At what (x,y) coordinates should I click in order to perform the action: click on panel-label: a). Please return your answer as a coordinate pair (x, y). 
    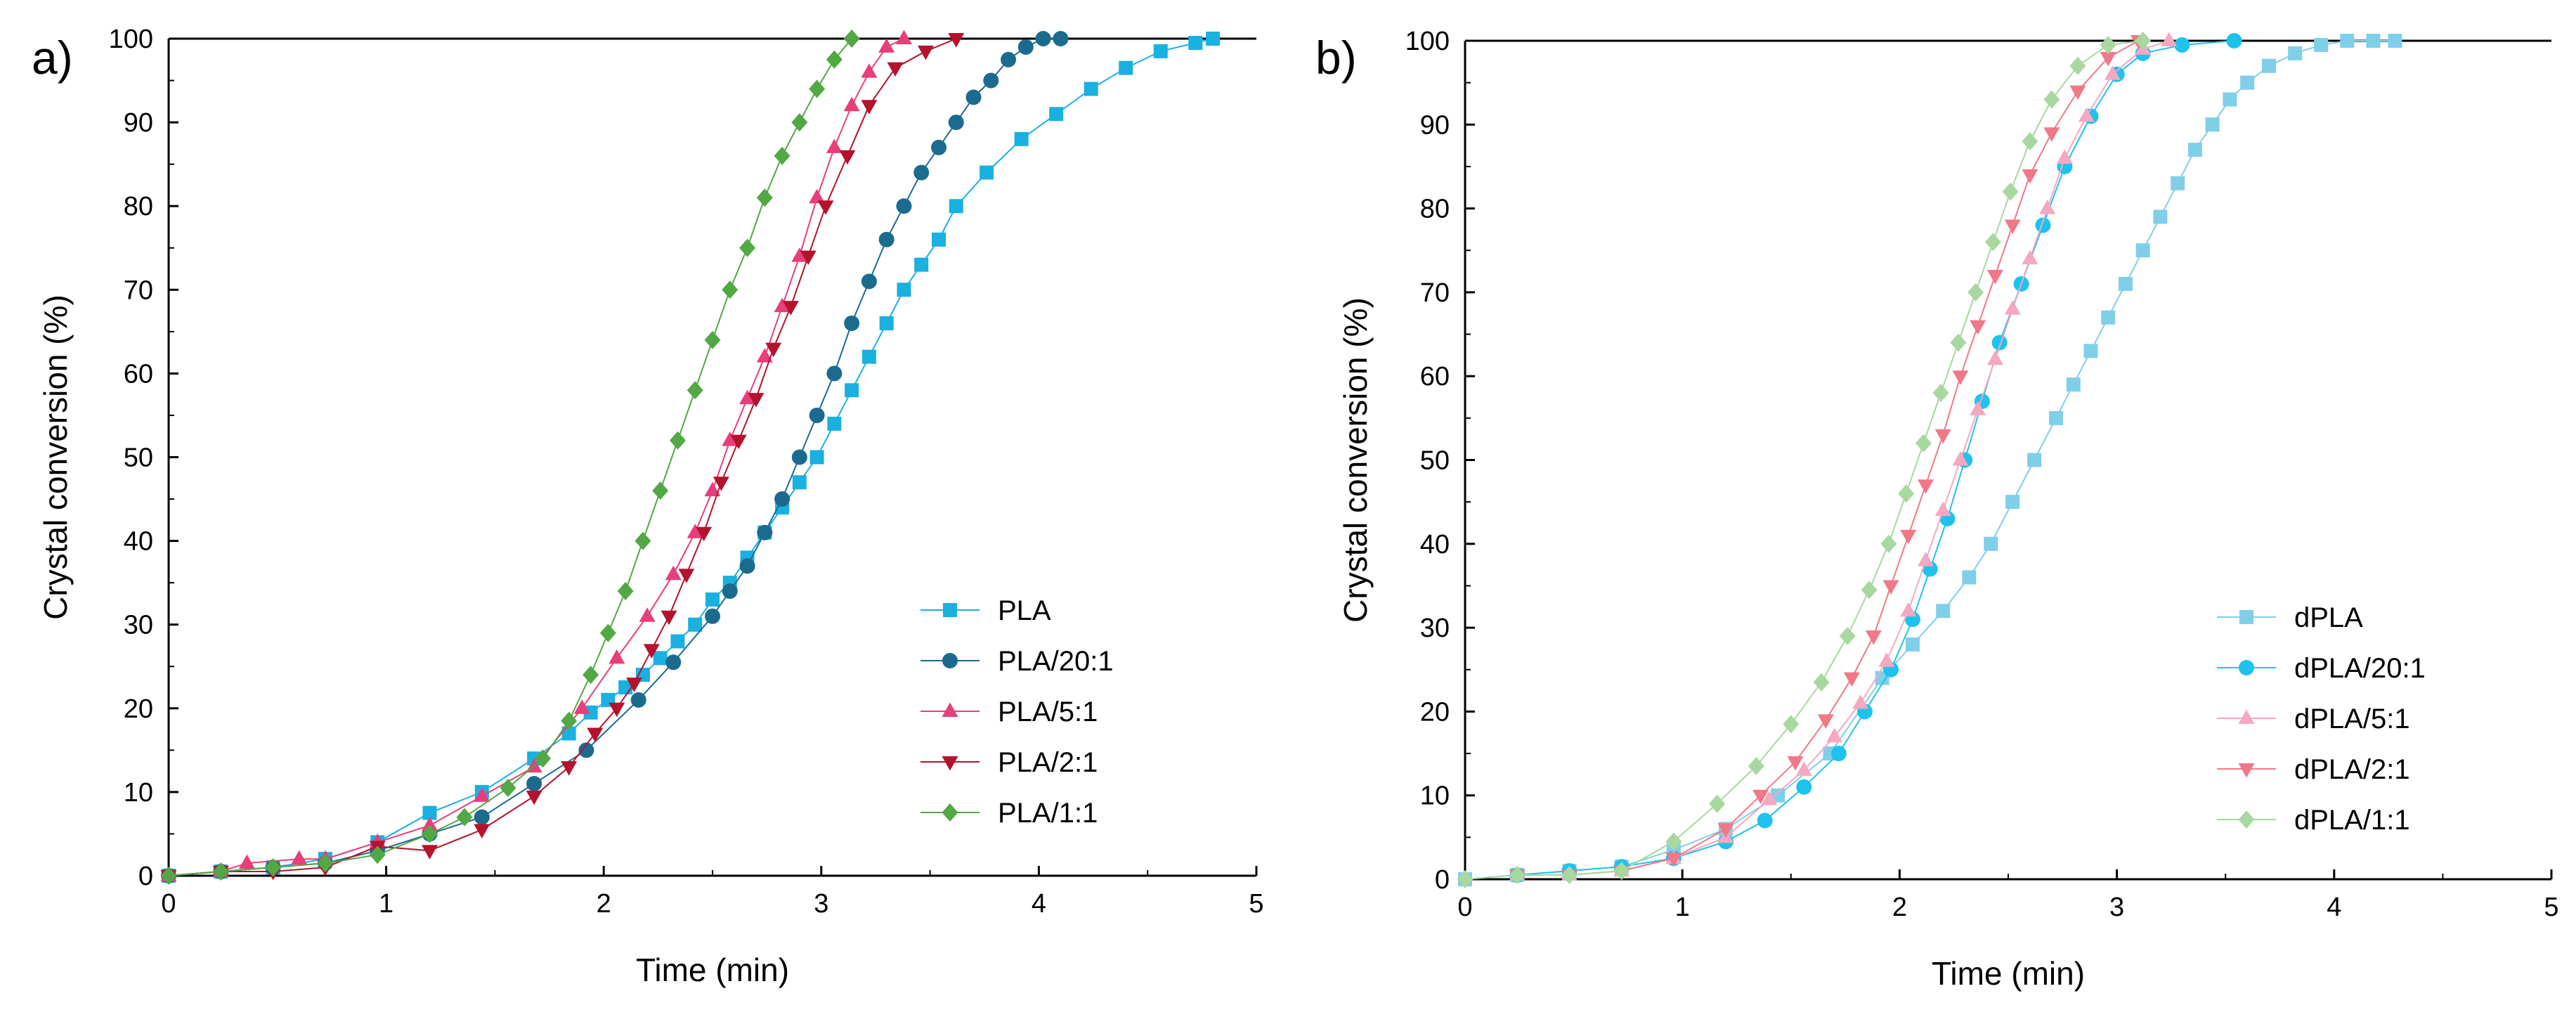
    Looking at the image, I should click on (52, 58).